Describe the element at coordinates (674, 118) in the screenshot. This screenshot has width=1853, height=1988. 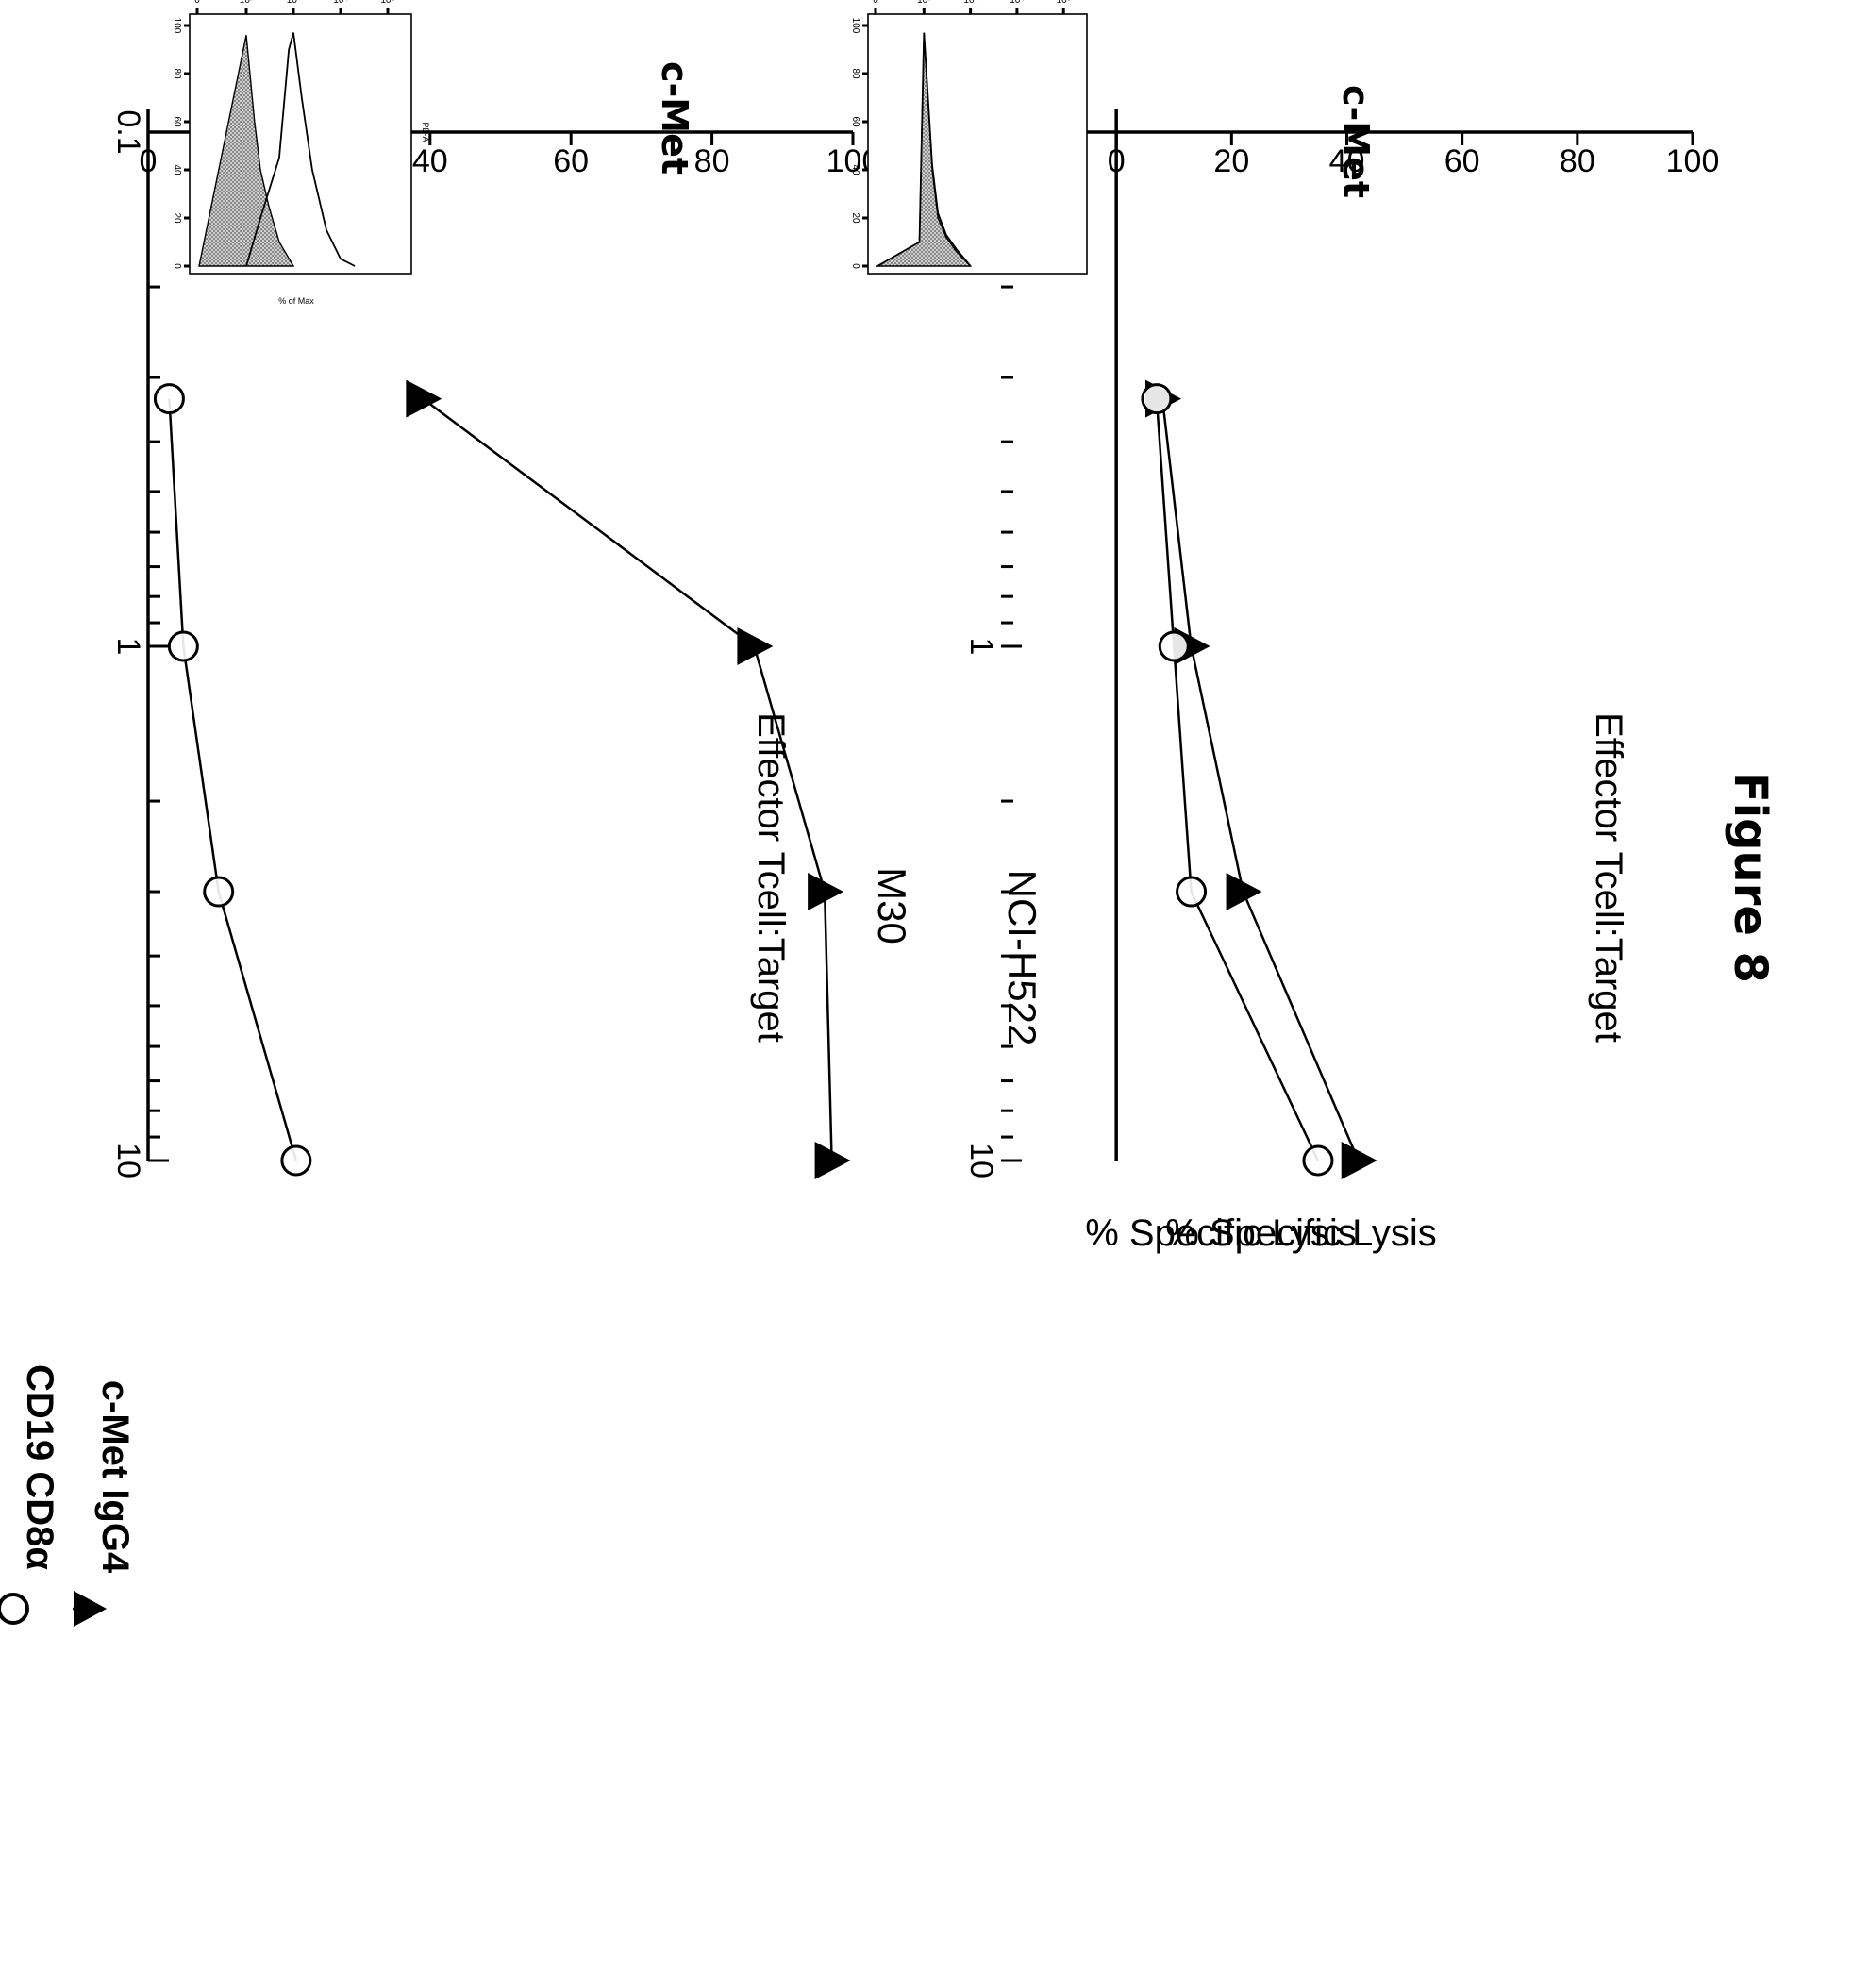
I see `m30-histogram-title: c-Met` at that location.